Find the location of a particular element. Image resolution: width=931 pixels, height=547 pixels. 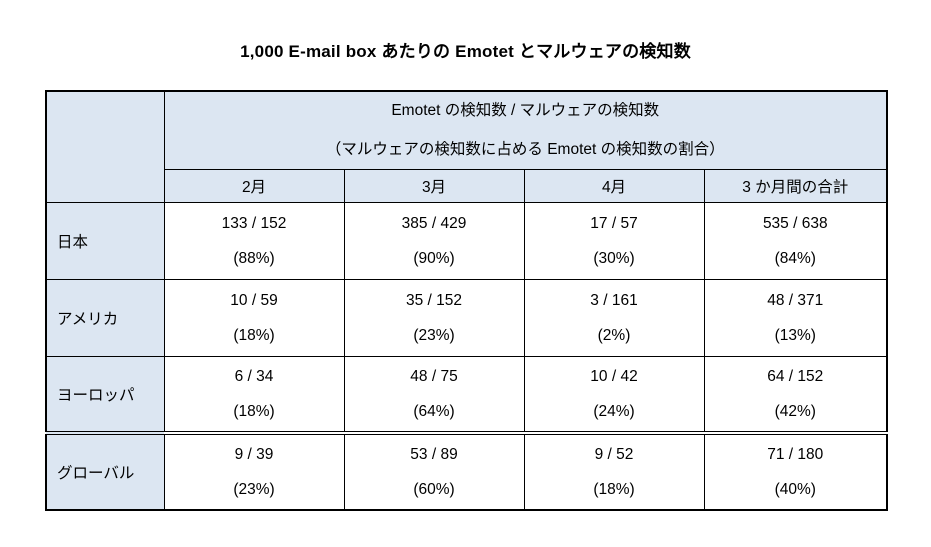

row-label-global: グローバル is located at coordinates (105, 471).